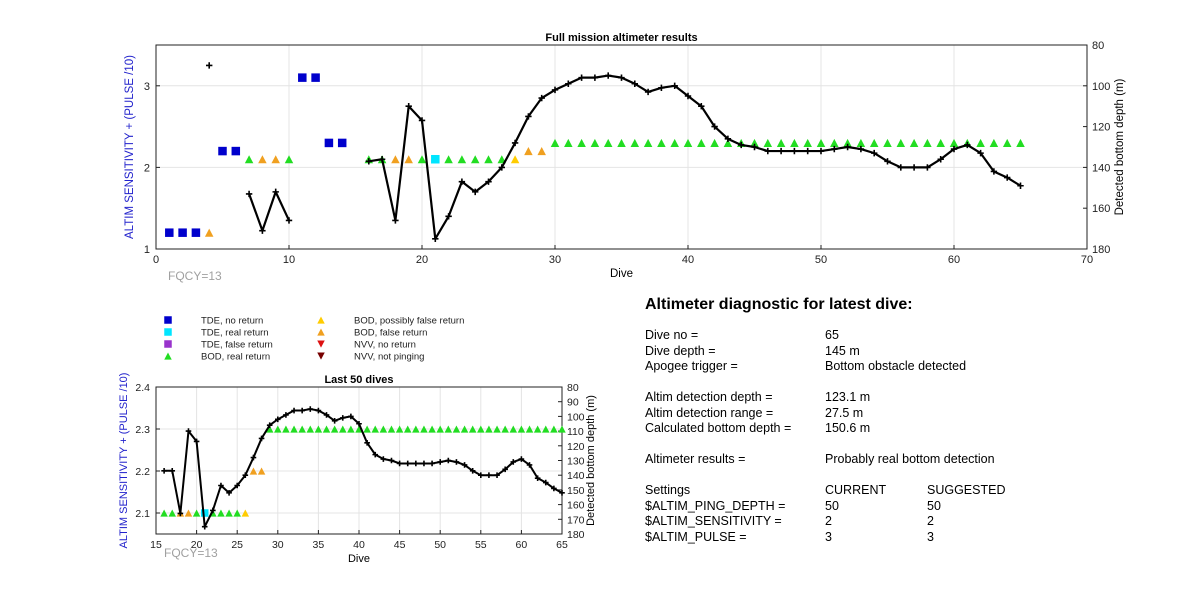  What do you see at coordinates (696, 536) in the screenshot?
I see `setting-name: $ALTIM_PULSE =` at bounding box center [696, 536].